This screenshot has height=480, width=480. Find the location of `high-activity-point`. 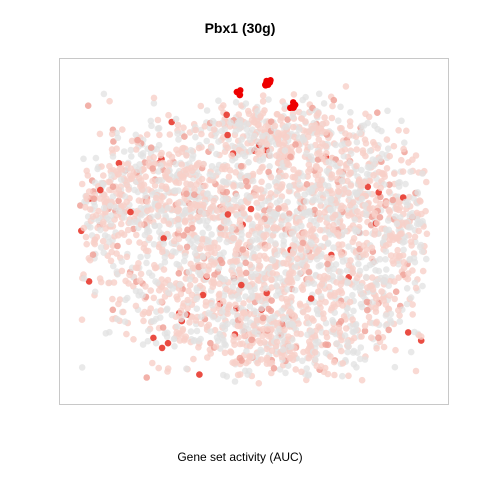

high-activity-point is located at coordinates (240, 90).